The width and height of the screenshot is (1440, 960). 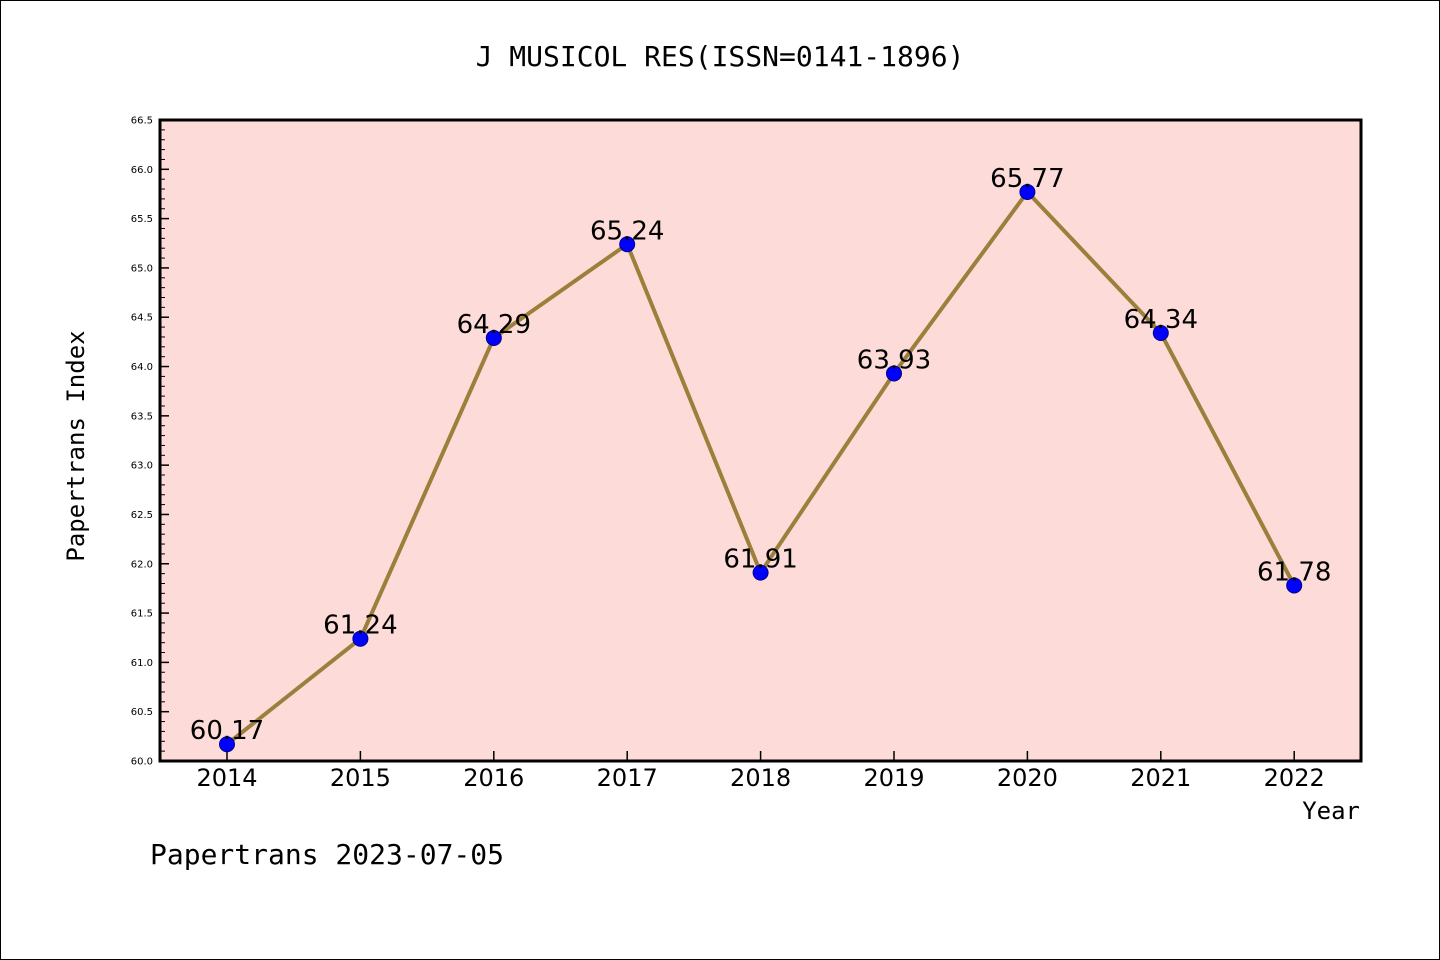 I want to click on y-tick-label: 66.5, so click(x=142, y=121).